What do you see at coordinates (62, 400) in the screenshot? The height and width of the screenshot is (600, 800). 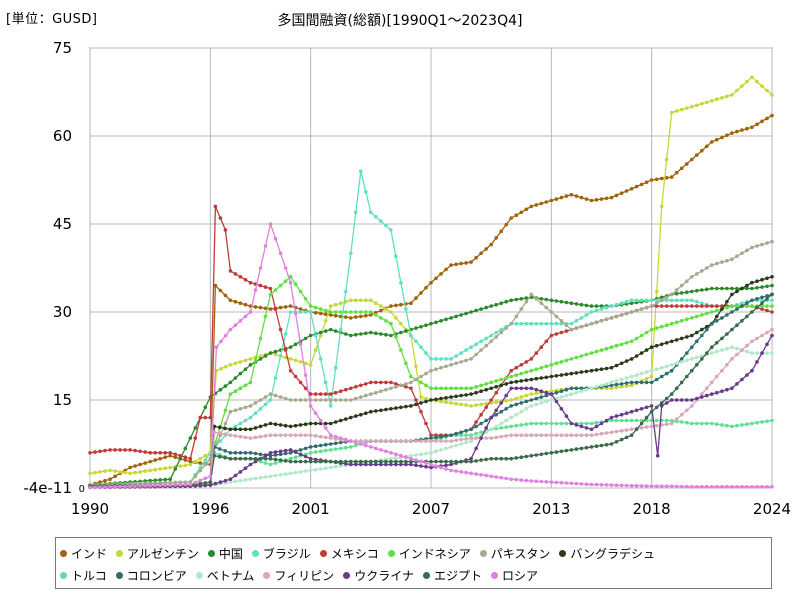 I see `y-tick-label: 15` at bounding box center [62, 400].